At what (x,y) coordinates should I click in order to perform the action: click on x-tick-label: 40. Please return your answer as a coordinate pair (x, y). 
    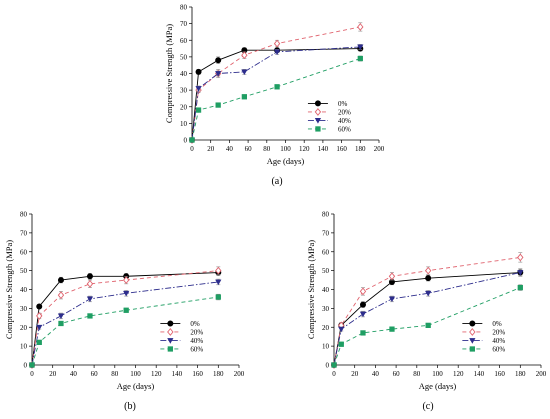
    Looking at the image, I should click on (74, 374).